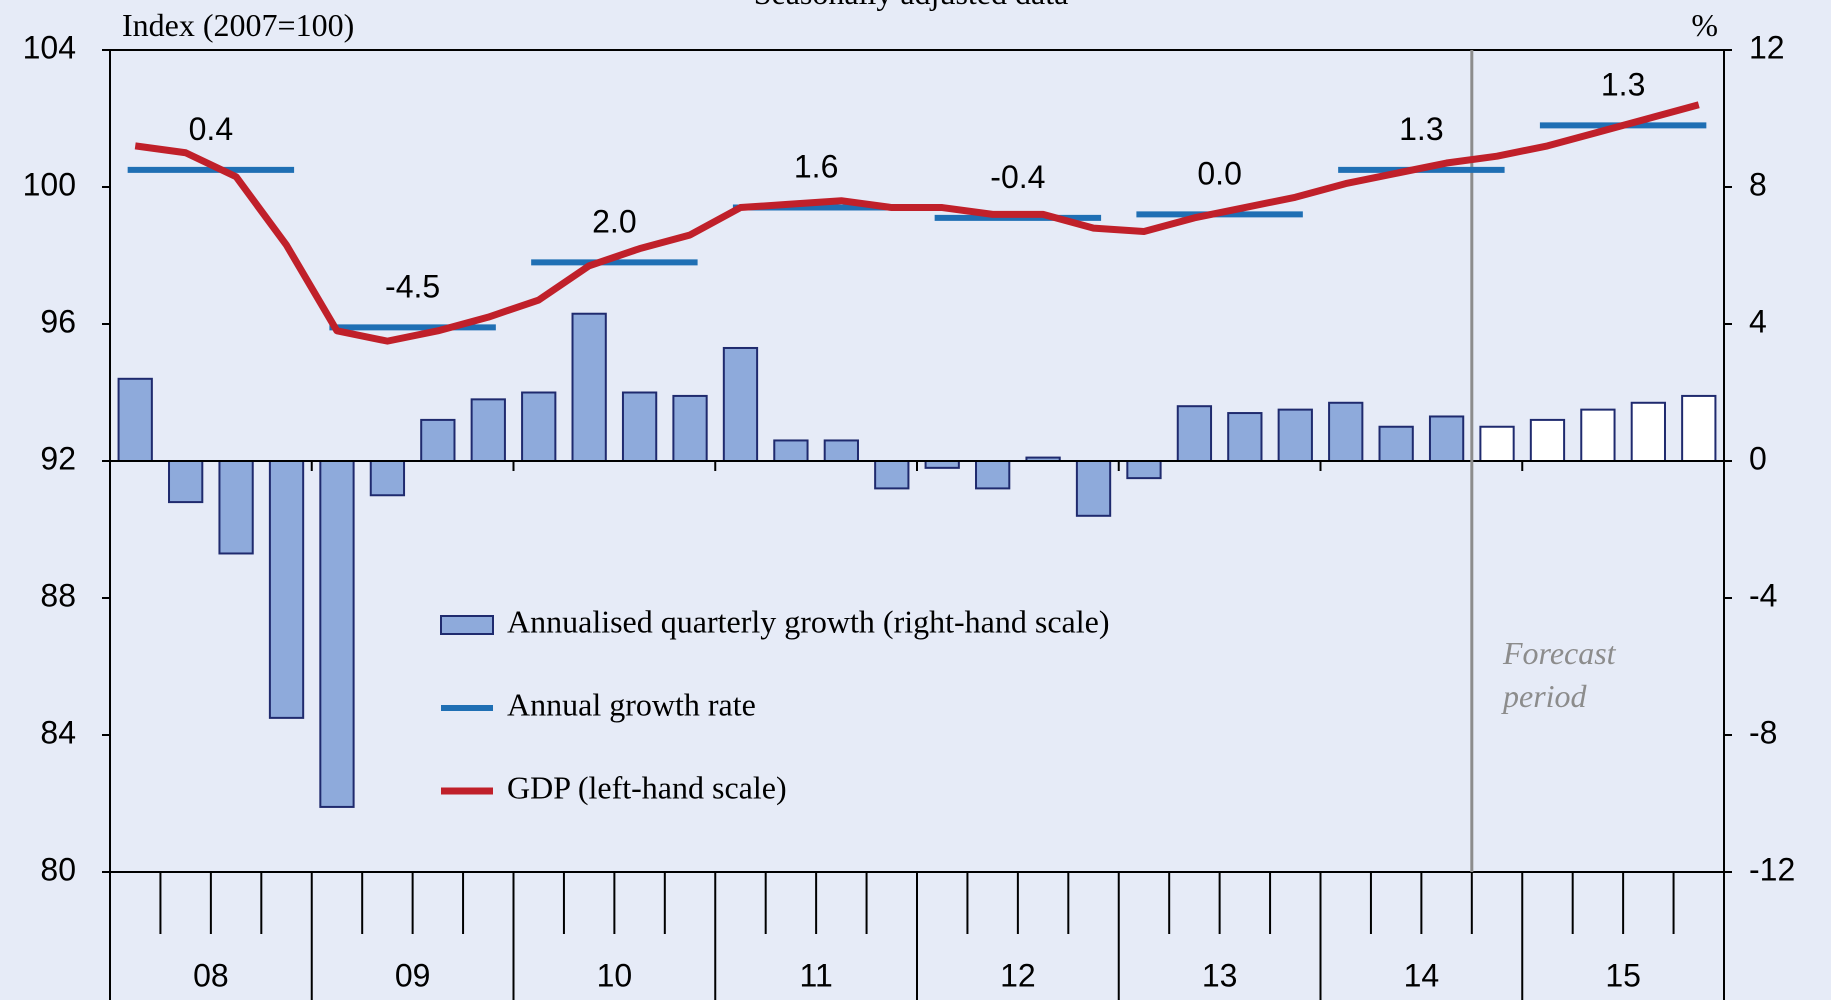  Describe the element at coordinates (1763, 595) in the screenshot. I see `y2-tick-label: -4` at that location.